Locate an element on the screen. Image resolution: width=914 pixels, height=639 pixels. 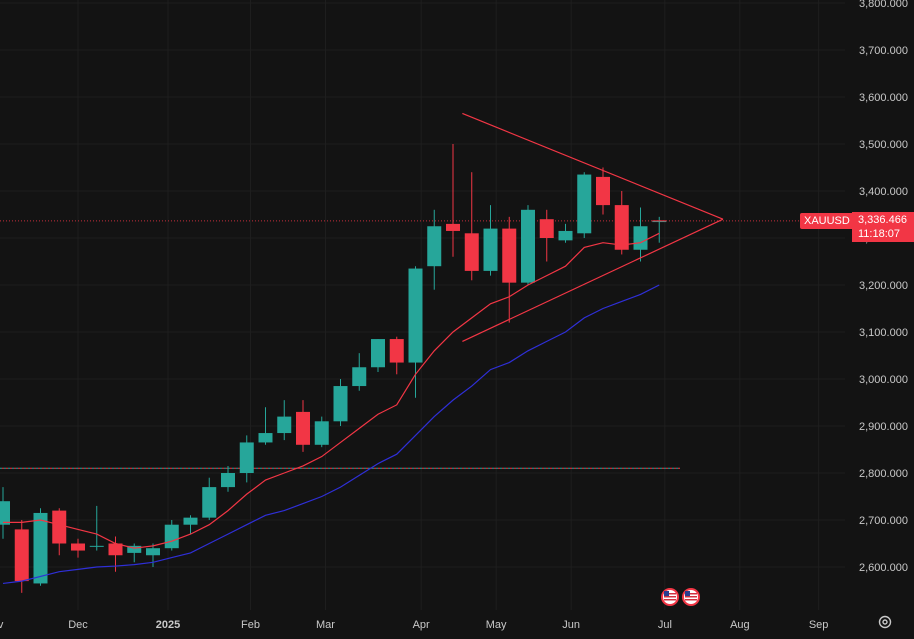
triangle-pattern is located at coordinates (593, 227).